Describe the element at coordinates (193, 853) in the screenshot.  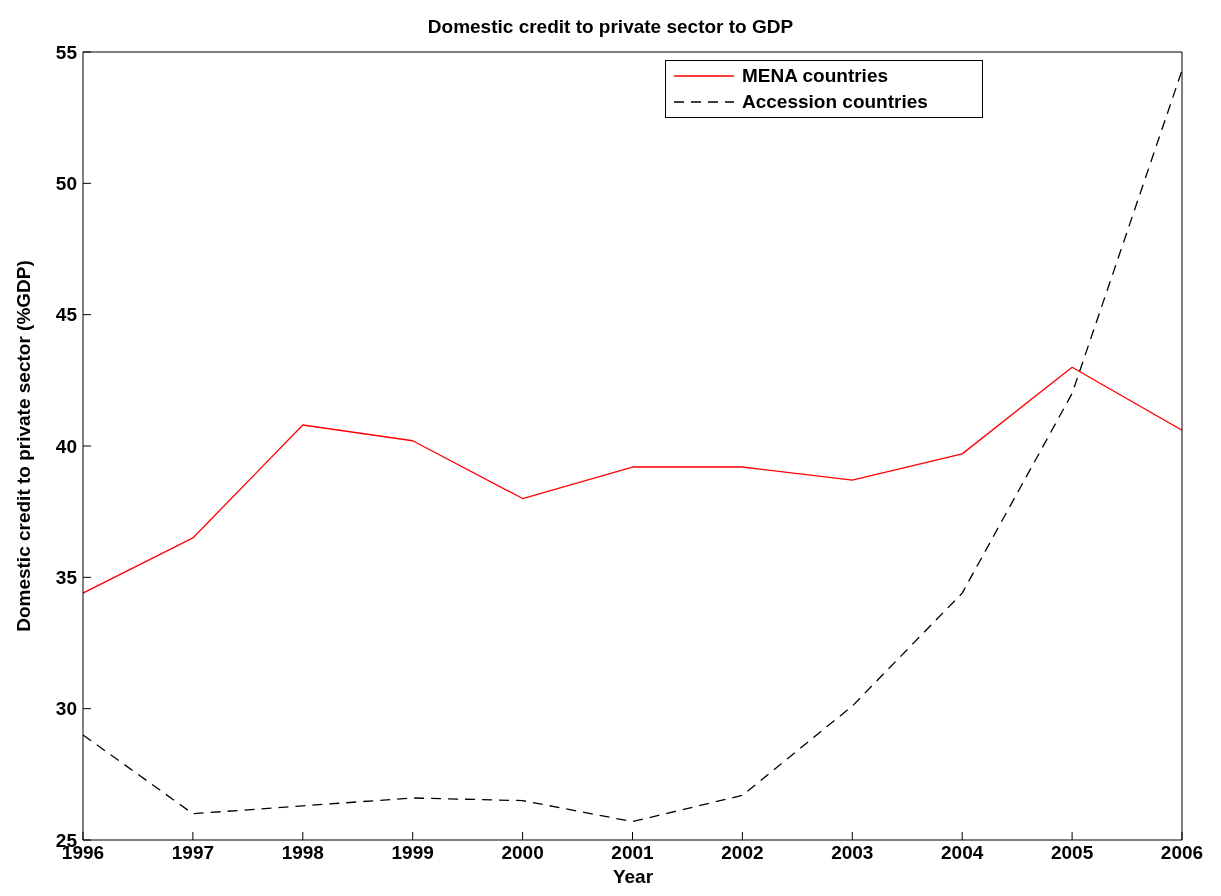
I see `x-tick-label: 1997` at that location.